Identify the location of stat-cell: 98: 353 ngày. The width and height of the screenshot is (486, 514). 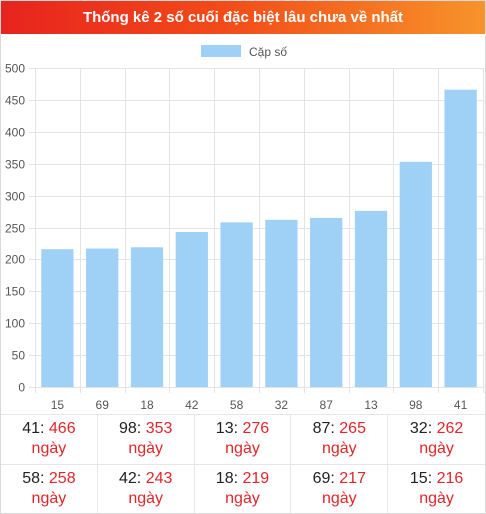
(146, 439).